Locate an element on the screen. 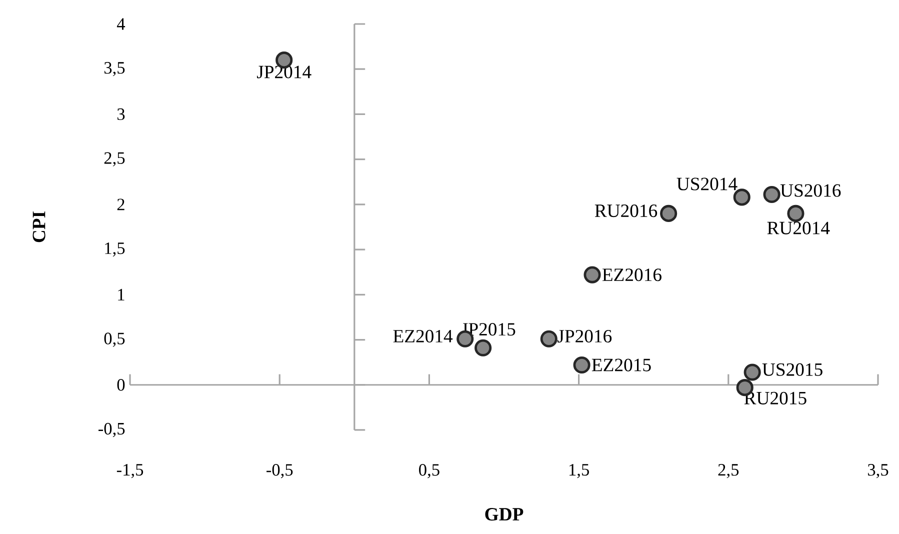 The image size is (899, 534). x-tick-label: 3,5 is located at coordinates (878, 471).